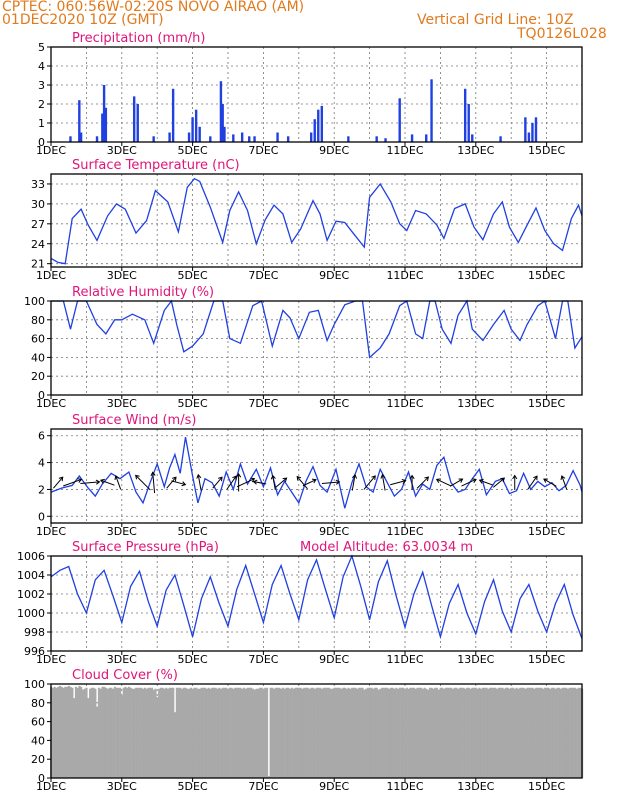 The image size is (618, 800). Describe the element at coordinates (315, 604) in the screenshot. I see `pressure-panel` at that location.